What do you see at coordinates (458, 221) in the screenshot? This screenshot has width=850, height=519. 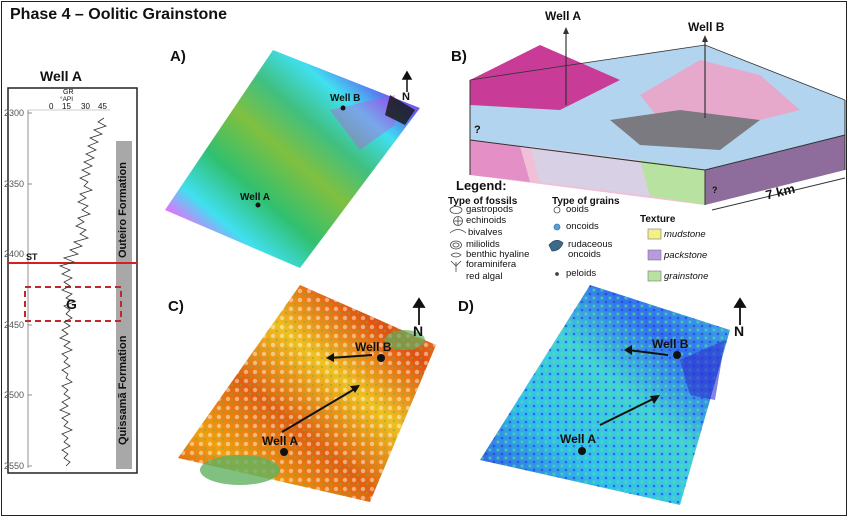 I see `echinoid-icon` at bounding box center [458, 221].